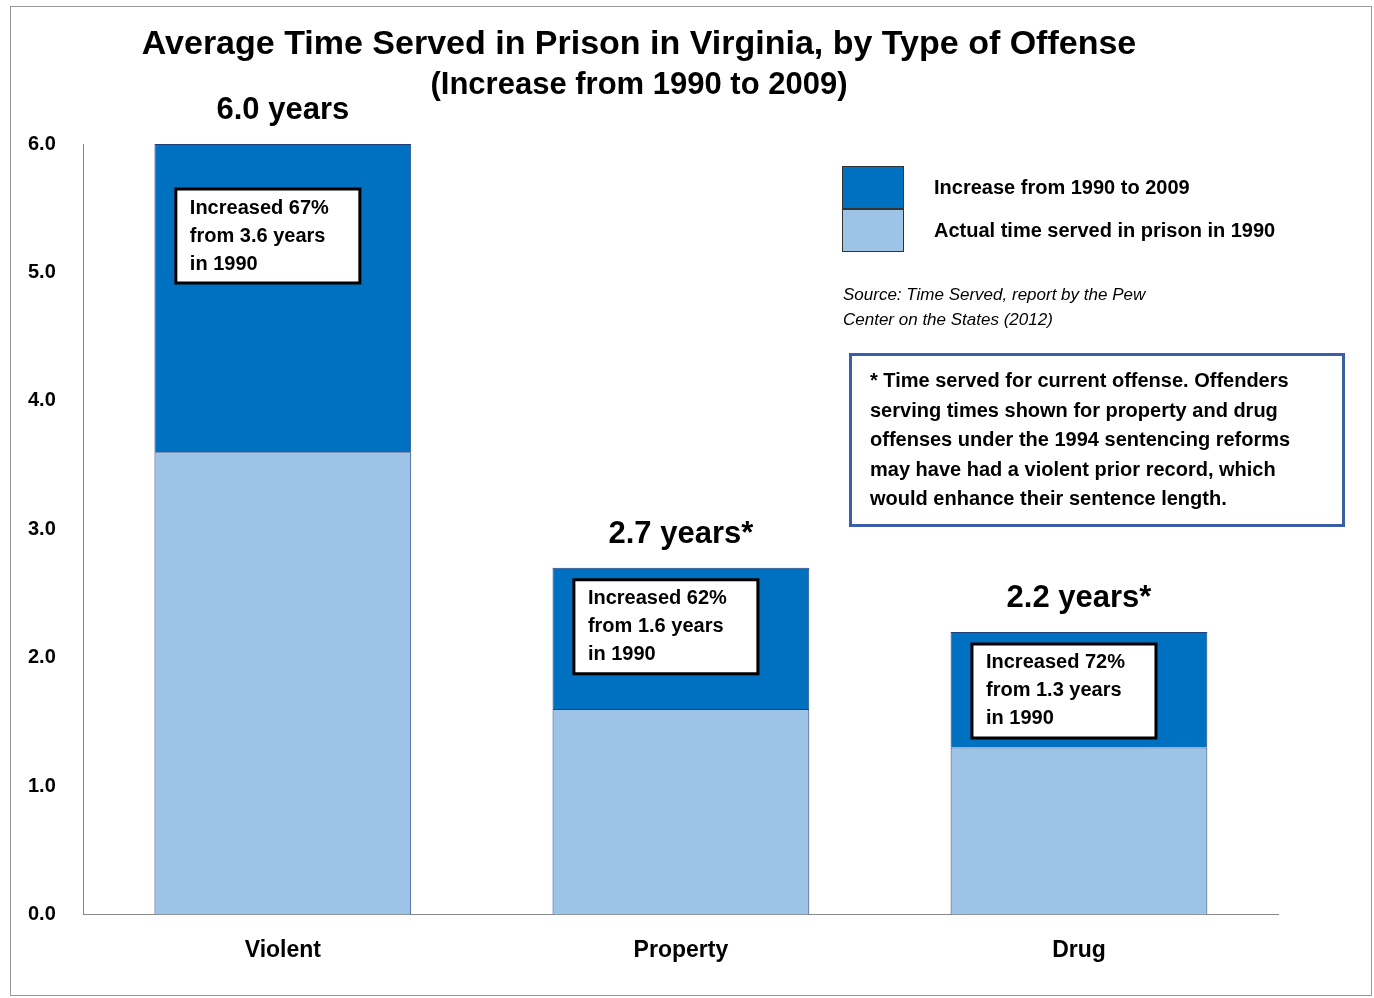 This screenshot has width=1374, height=998. What do you see at coordinates (1105, 230) in the screenshot?
I see `legend-label: Actual time served in prison in 1990` at bounding box center [1105, 230].